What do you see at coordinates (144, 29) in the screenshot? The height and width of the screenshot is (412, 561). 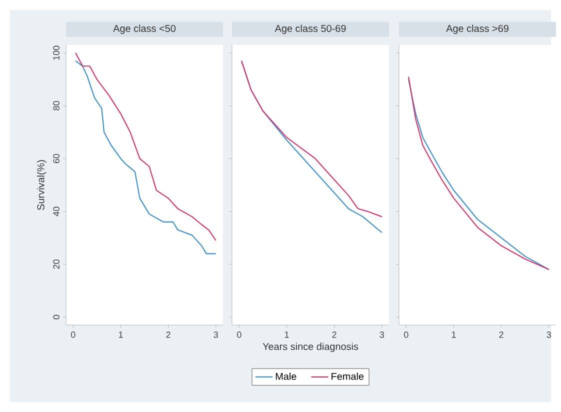 I see `chart-title: Age class <50` at bounding box center [144, 29].